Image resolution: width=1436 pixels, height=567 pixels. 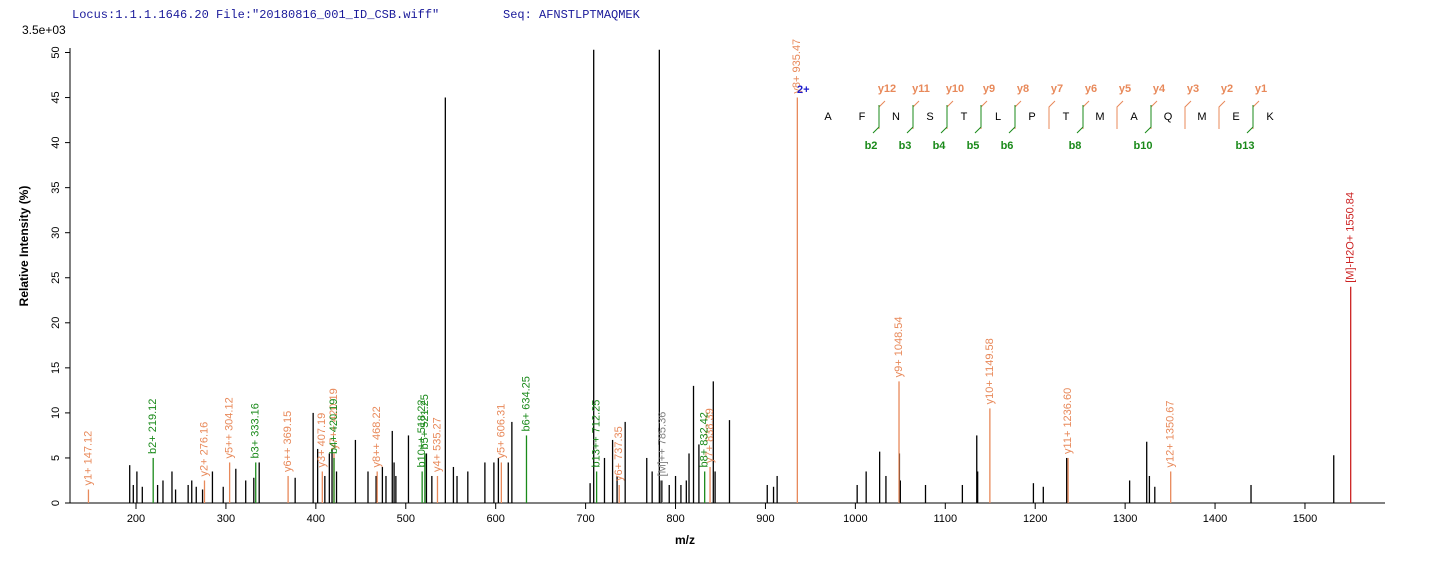 I want to click on y-ion-label: y3, so click(x=1193, y=89).